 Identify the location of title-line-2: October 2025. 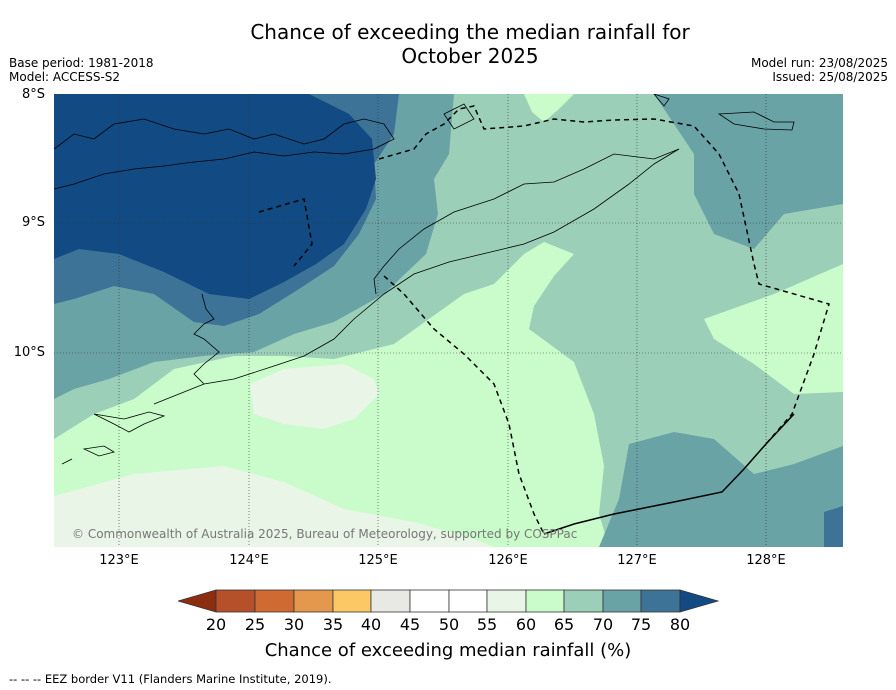
(470, 56).